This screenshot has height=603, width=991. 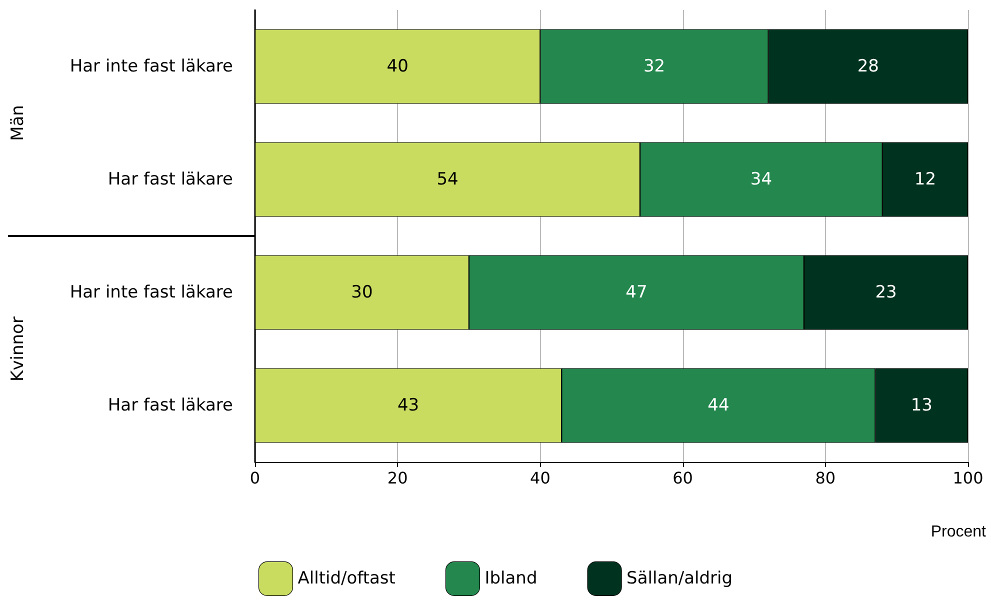 What do you see at coordinates (679, 578) in the screenshot?
I see `legend-label: Sällan/aldrig` at bounding box center [679, 578].